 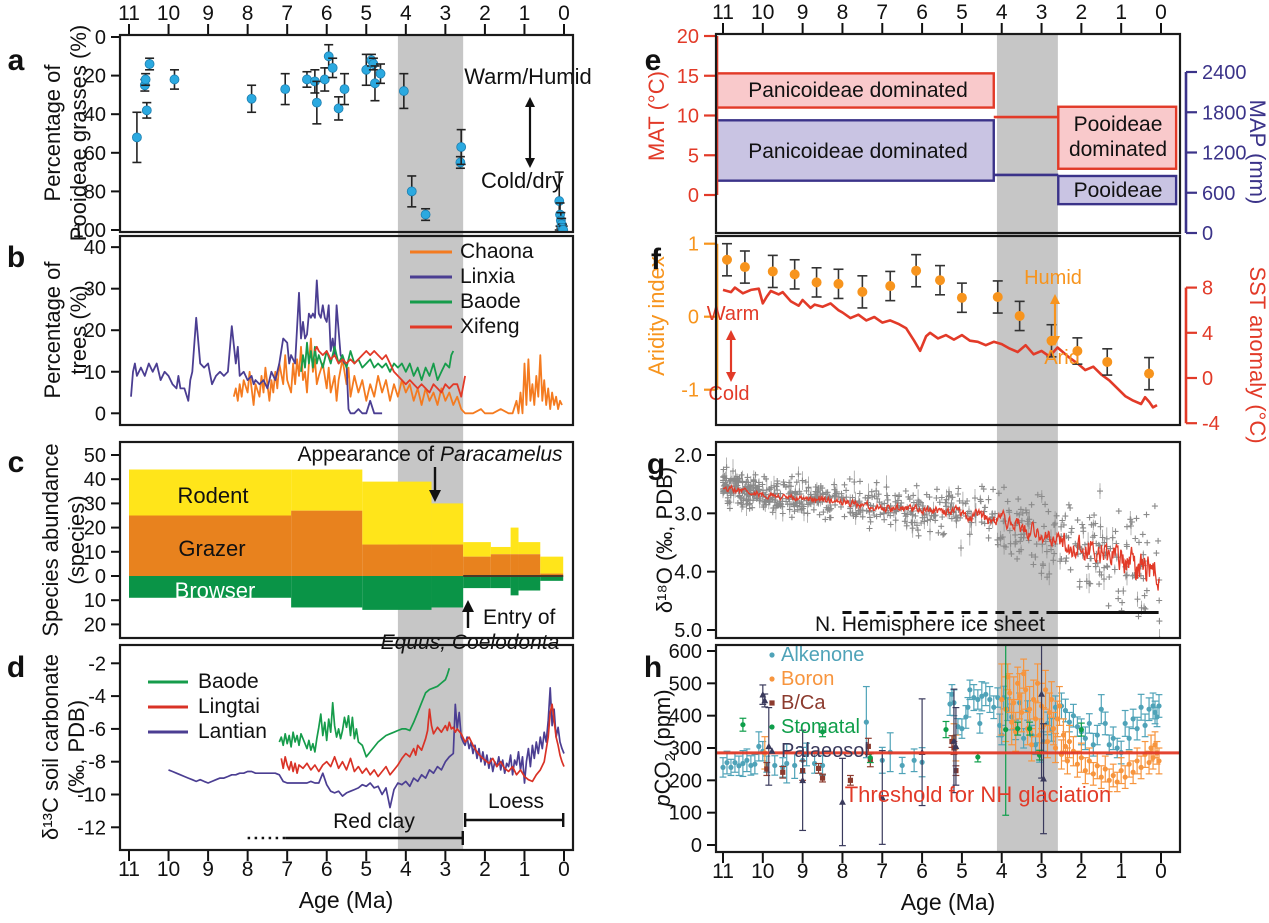 I want to click on panel-d-ylabel-line2: (‰, PDB), so click(x=76, y=747).